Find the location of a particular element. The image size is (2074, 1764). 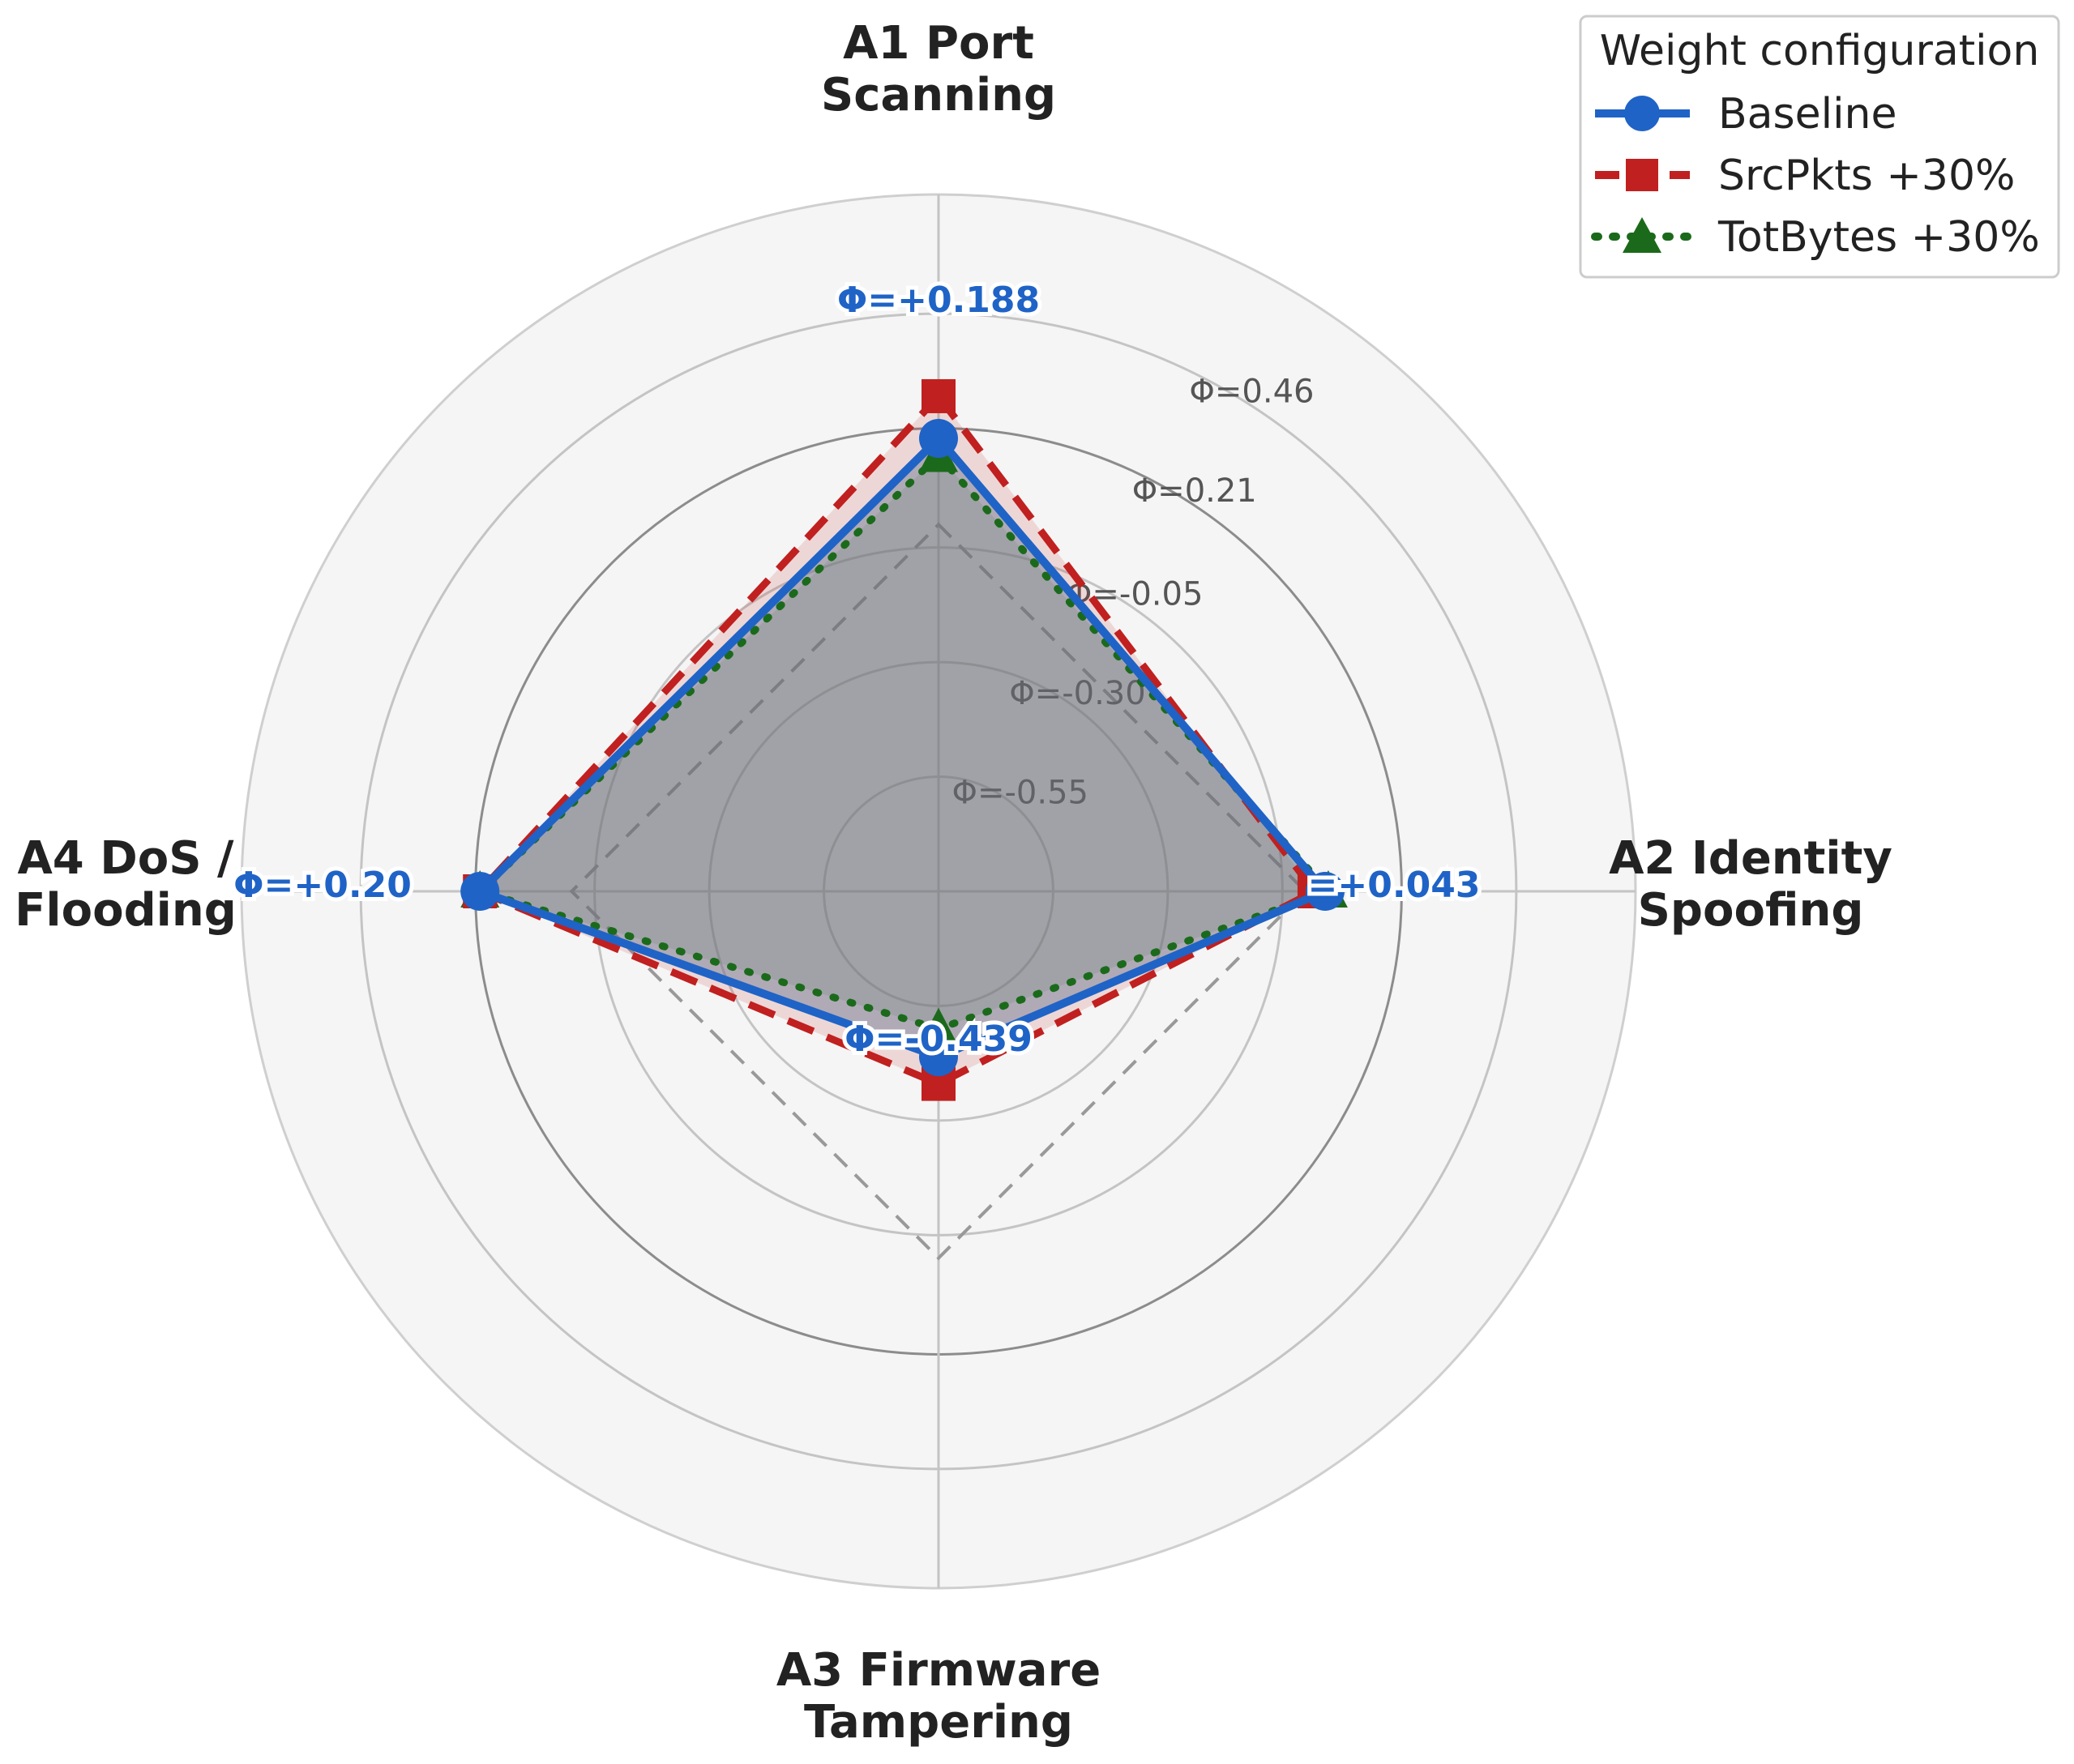

axis-label-a3: A3 Firmware Tampering is located at coordinates (939, 1696).